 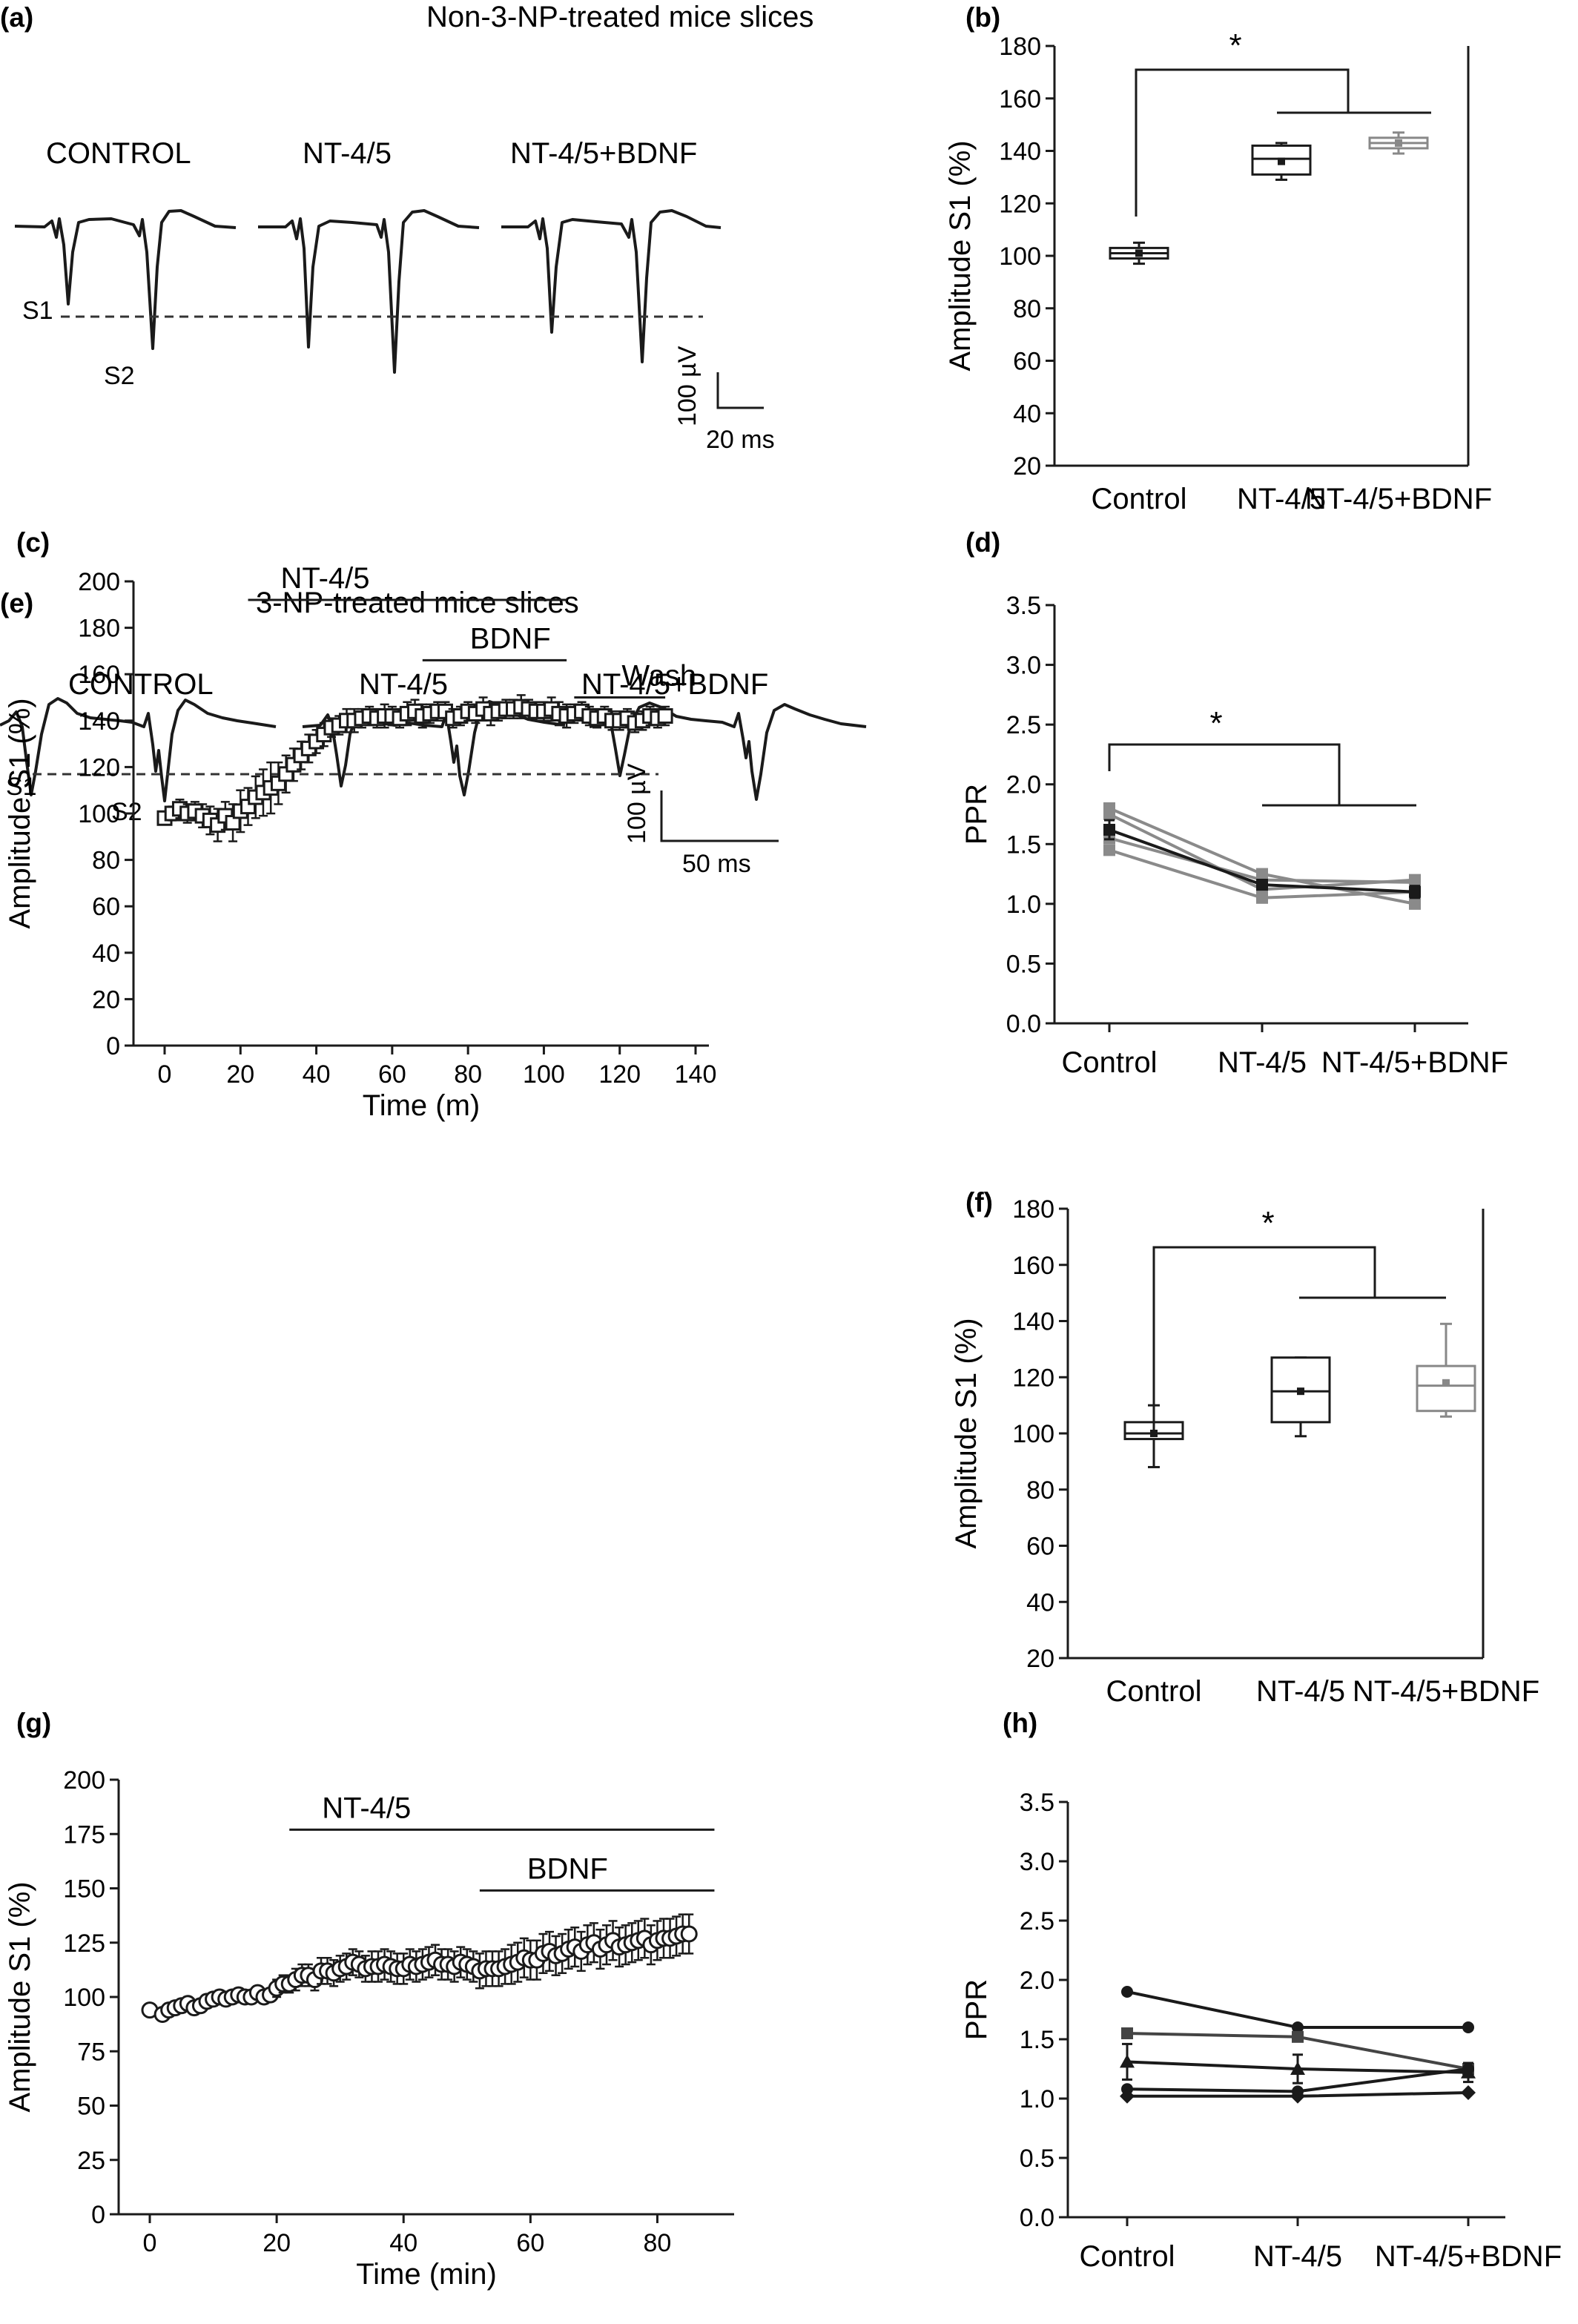 What do you see at coordinates (165, 1074) in the screenshot?
I see `x-tick-label: 0` at bounding box center [165, 1074].